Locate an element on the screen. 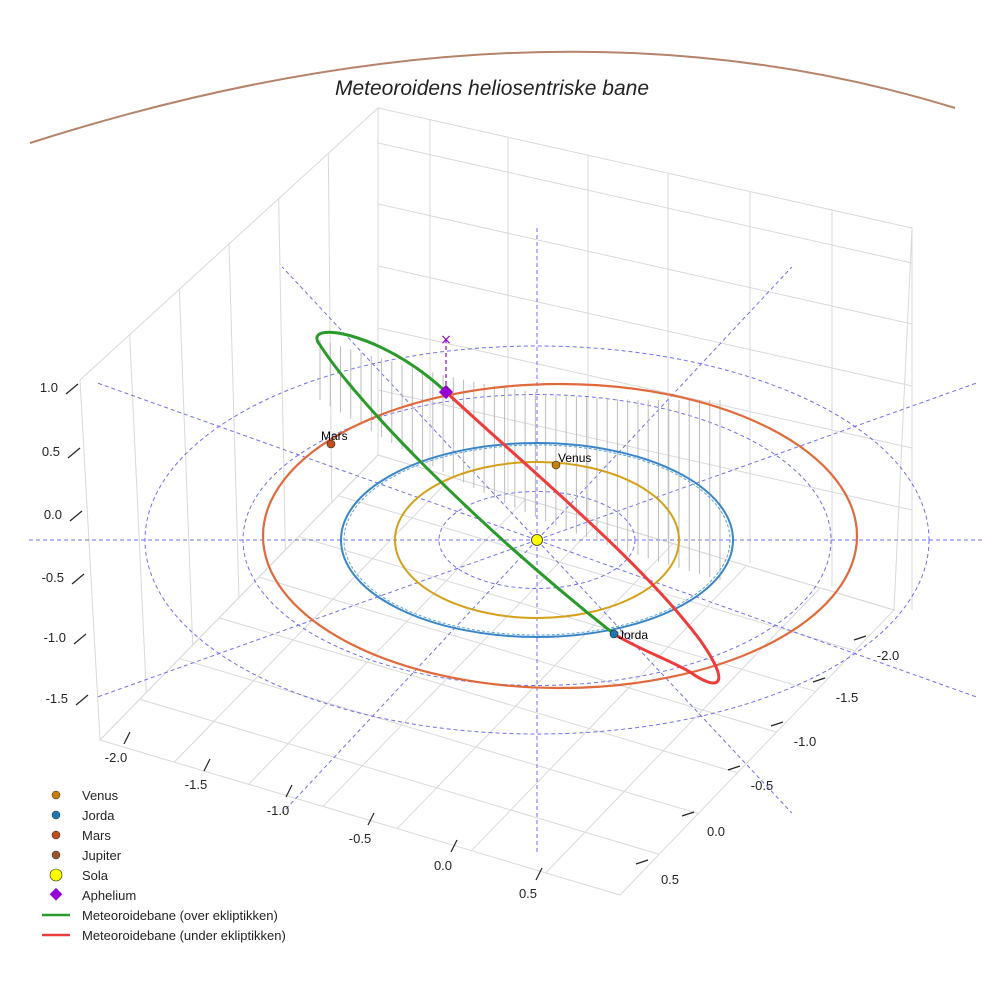 The height and width of the screenshot is (984, 984). jupiter-orbit is located at coordinates (492, 97).